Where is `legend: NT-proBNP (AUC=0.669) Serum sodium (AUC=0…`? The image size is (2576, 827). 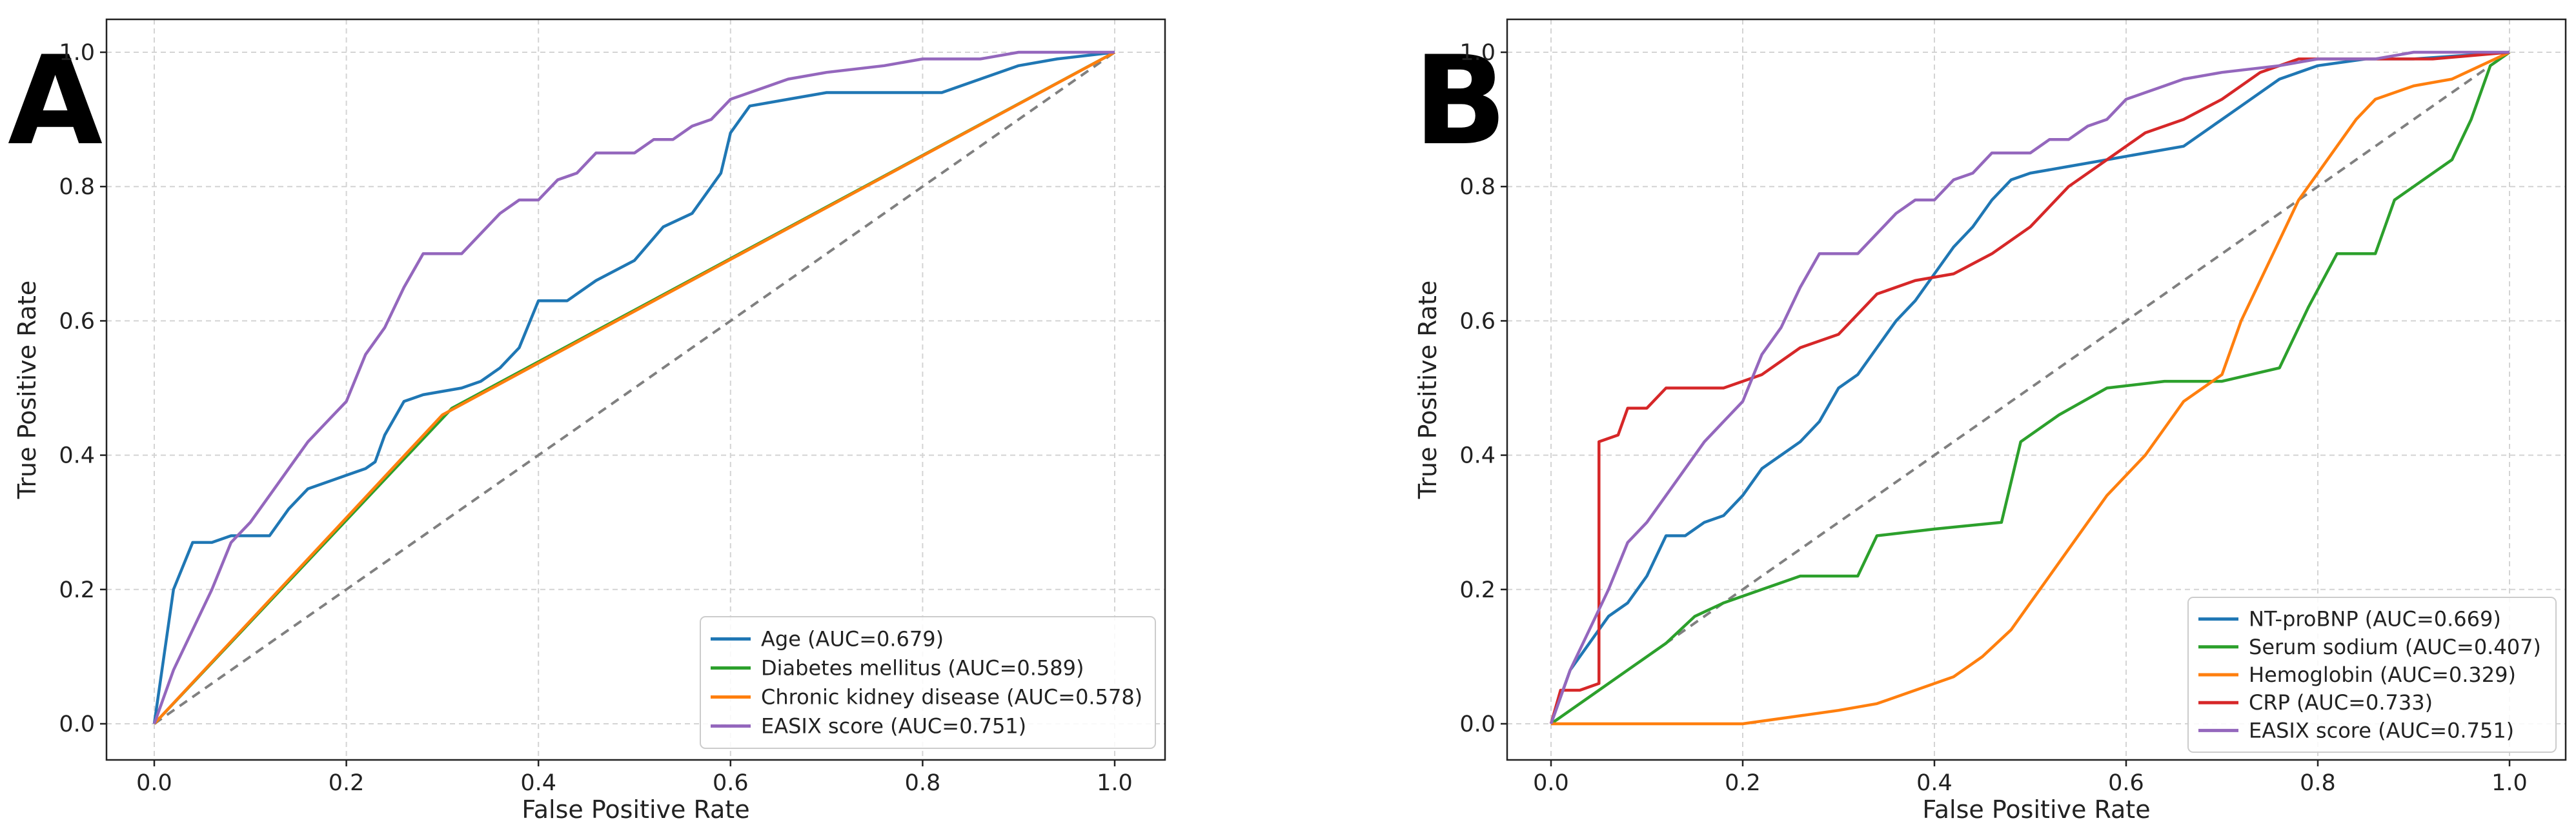 legend: NT-proBNP (AUC=0.669) Serum sodium (AUC=0… is located at coordinates (2372, 675).